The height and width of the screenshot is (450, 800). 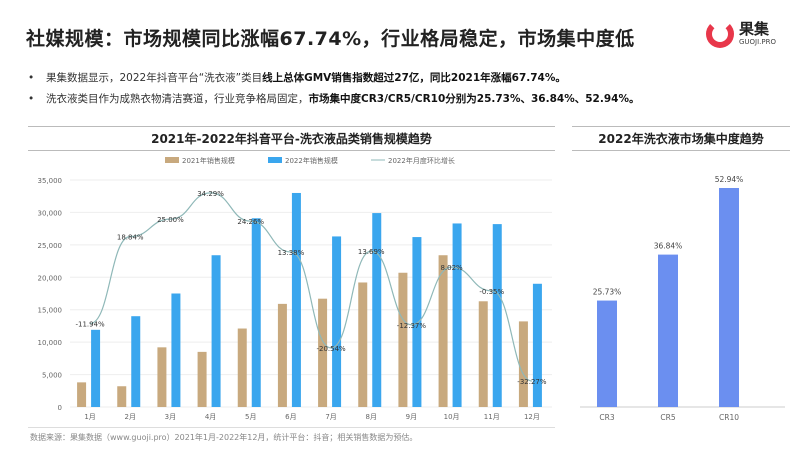 What do you see at coordinates (451, 268) in the screenshot?
I see `line-data-label: 8.02%` at bounding box center [451, 268].